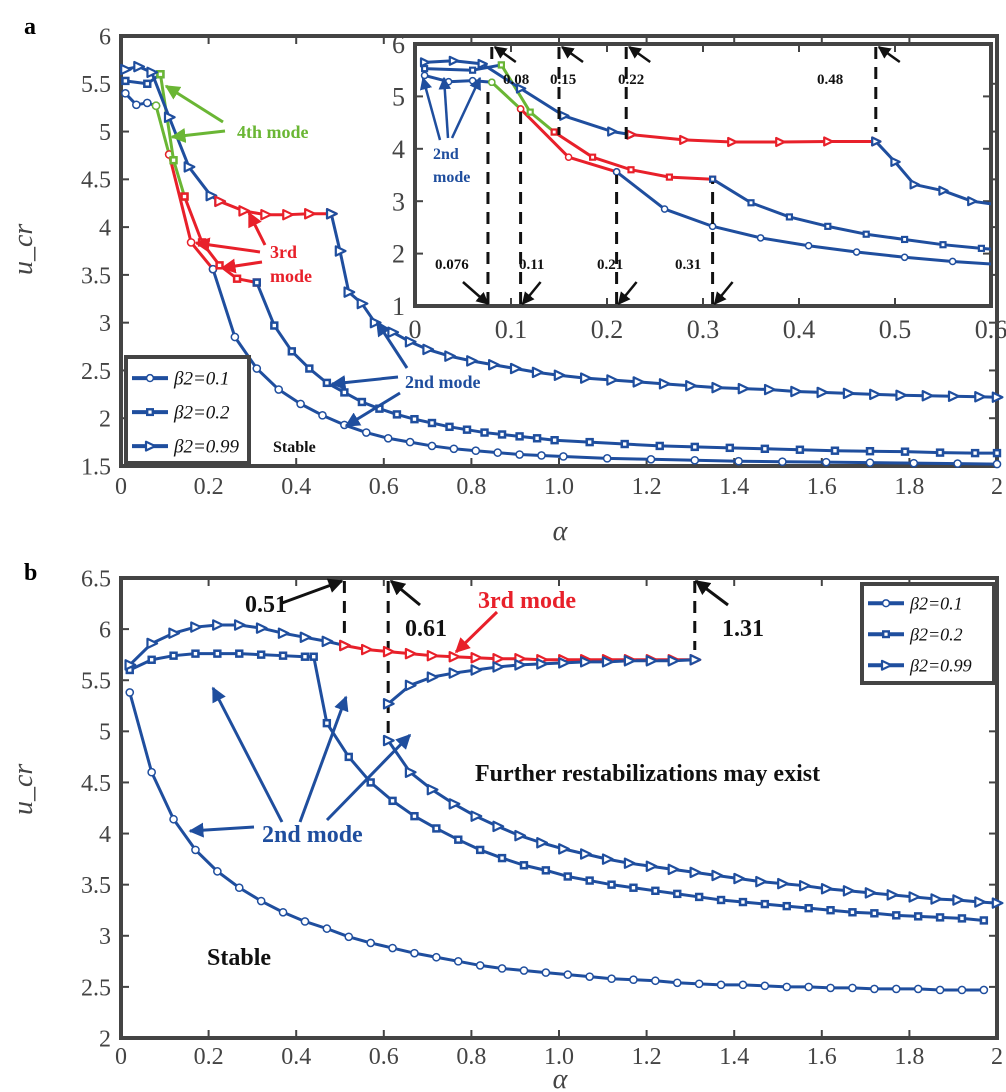 The image size is (1006, 1092). Describe the element at coordinates (105, 1039) in the screenshot. I see `y-tick-label: 2` at that location.